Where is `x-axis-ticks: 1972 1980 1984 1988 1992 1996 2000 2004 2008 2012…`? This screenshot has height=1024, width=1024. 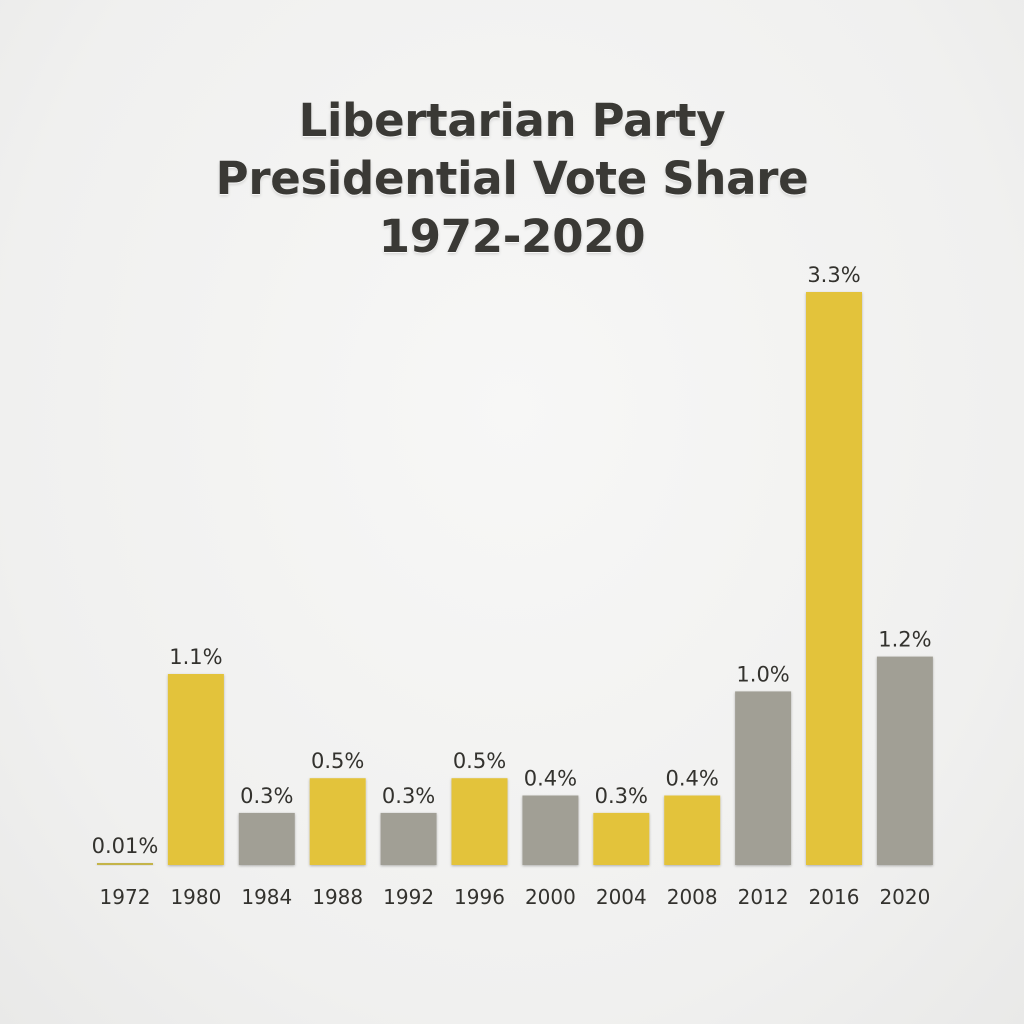
x-axis-ticks: 1972 1980 1984 1988 1992 1996 2000 2004 2008 2012… is located at coordinates (515, 897).